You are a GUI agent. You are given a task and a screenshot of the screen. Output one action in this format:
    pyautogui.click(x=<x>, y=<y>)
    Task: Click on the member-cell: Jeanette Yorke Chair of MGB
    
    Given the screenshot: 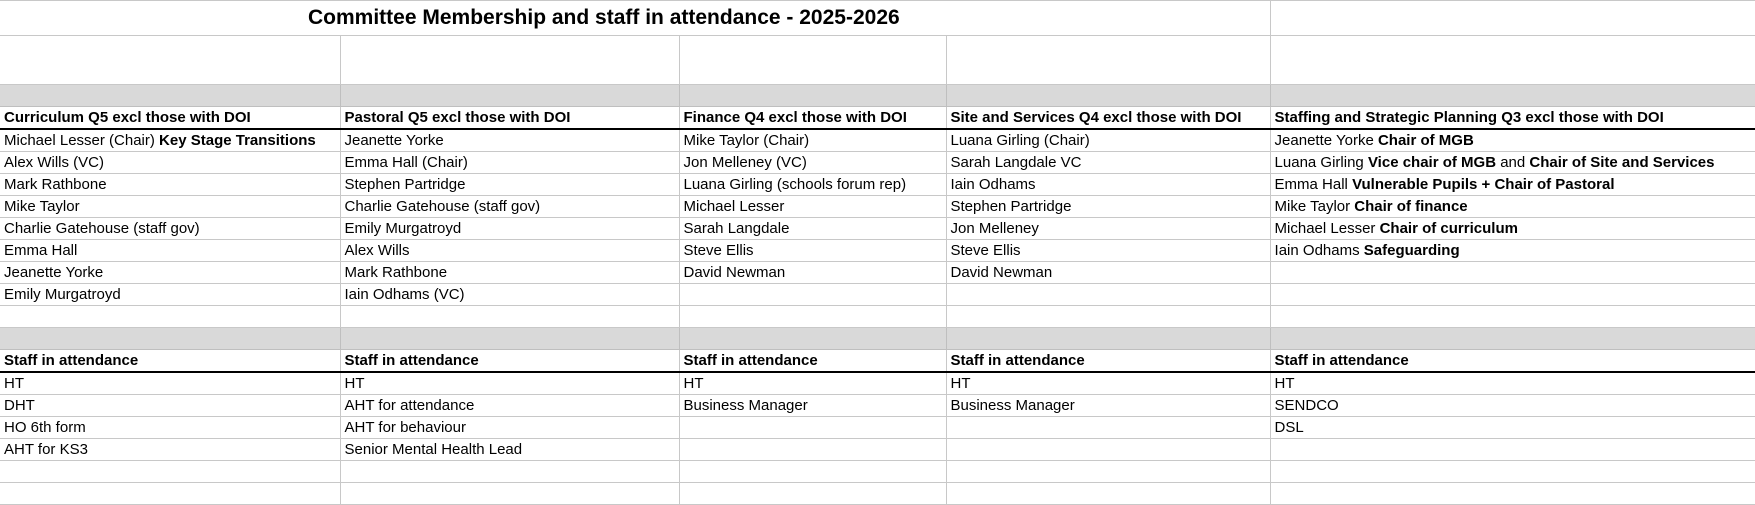 What is the action you would take?
    pyautogui.click(x=1512, y=140)
    